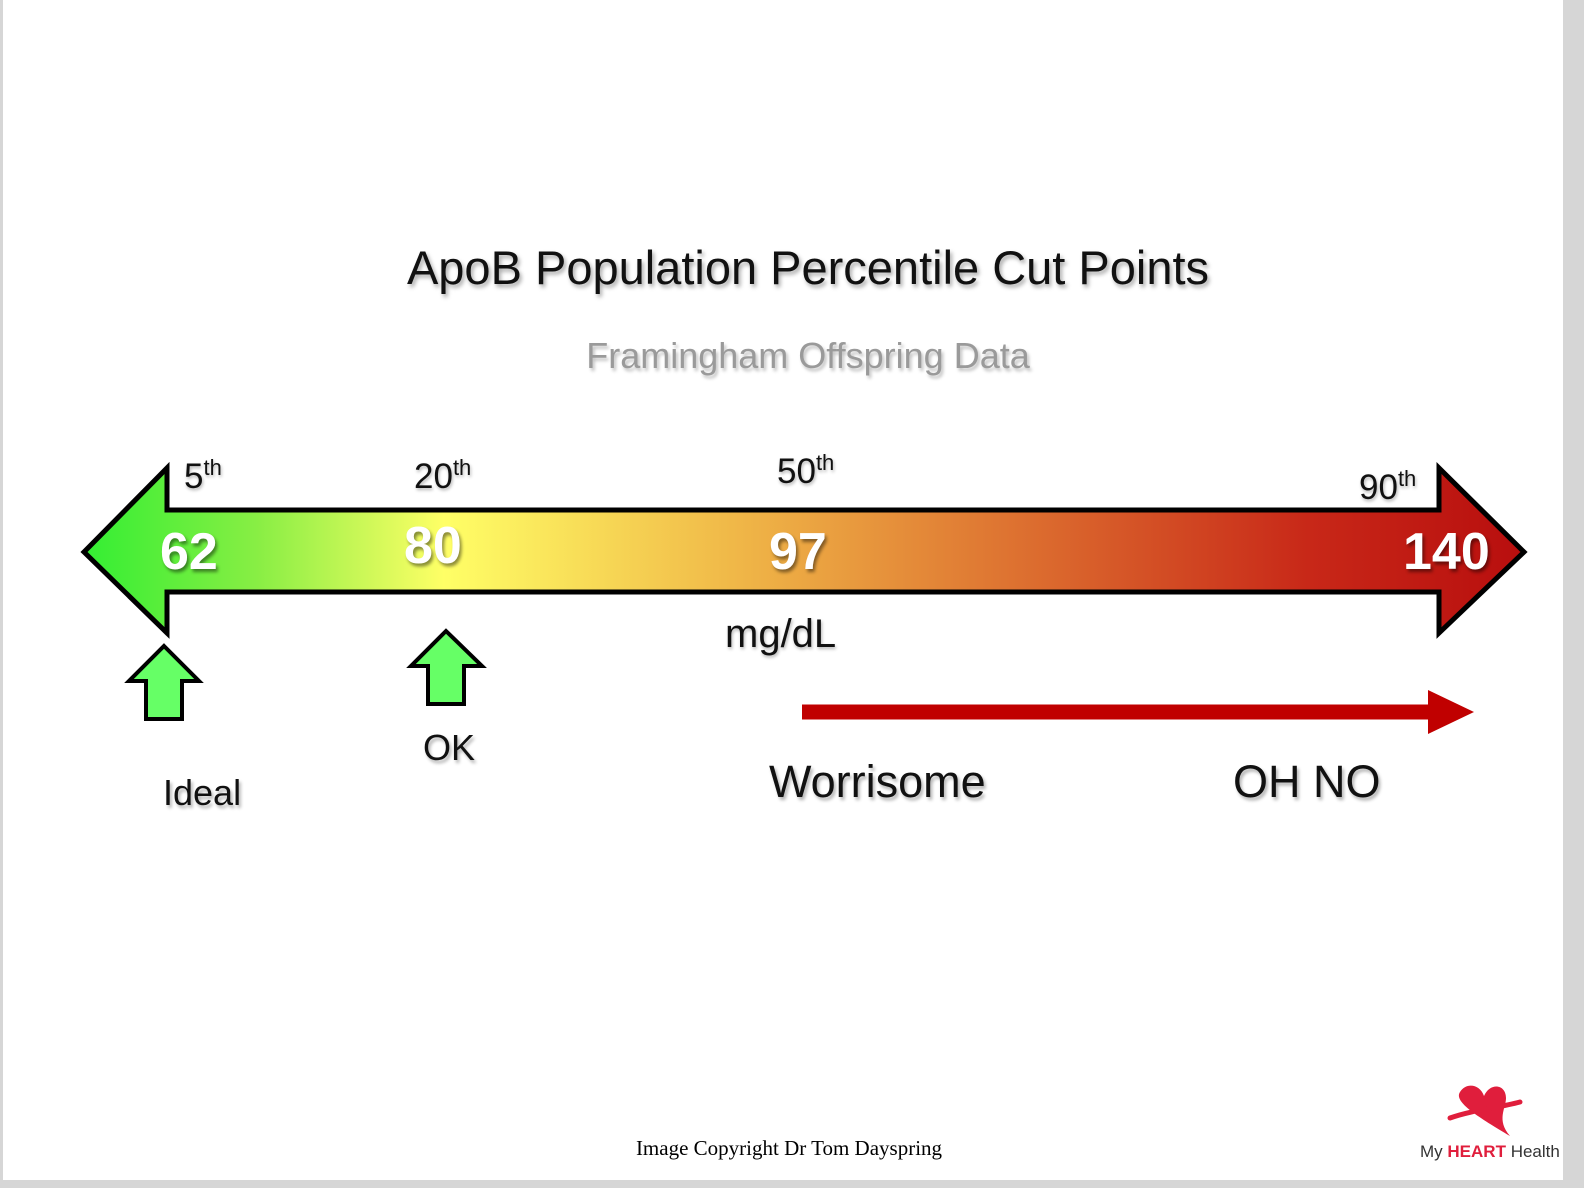 The image size is (1584, 1188). What do you see at coordinates (781, 634) in the screenshot?
I see `unit-label: mg/dL` at bounding box center [781, 634].